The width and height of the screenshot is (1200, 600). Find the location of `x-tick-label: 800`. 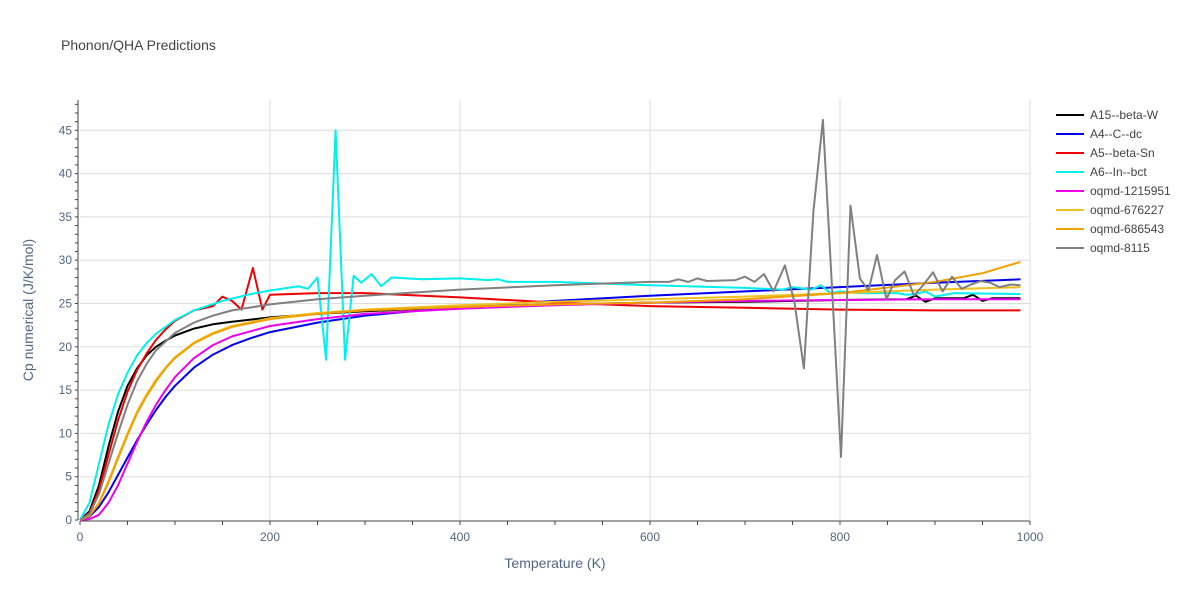

x-tick-label: 800 is located at coordinates (840, 537).